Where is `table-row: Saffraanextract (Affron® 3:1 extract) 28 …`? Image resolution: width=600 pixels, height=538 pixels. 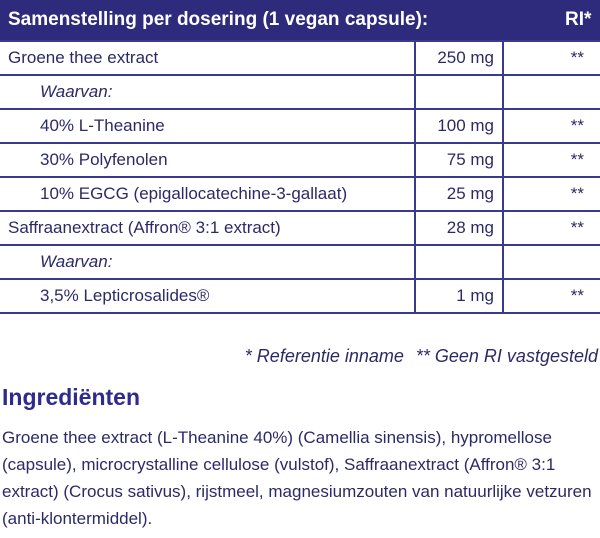 table-row: Saffraanextract (Affron® 3:1 extract) 28 … is located at coordinates (300, 228).